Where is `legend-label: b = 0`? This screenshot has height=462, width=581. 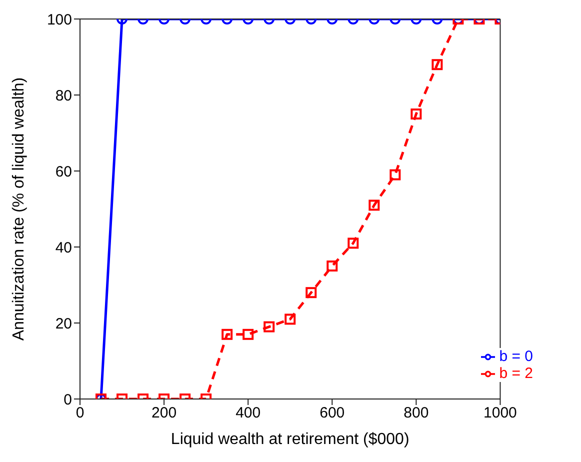 legend-label: b = 0 is located at coordinates (516, 356).